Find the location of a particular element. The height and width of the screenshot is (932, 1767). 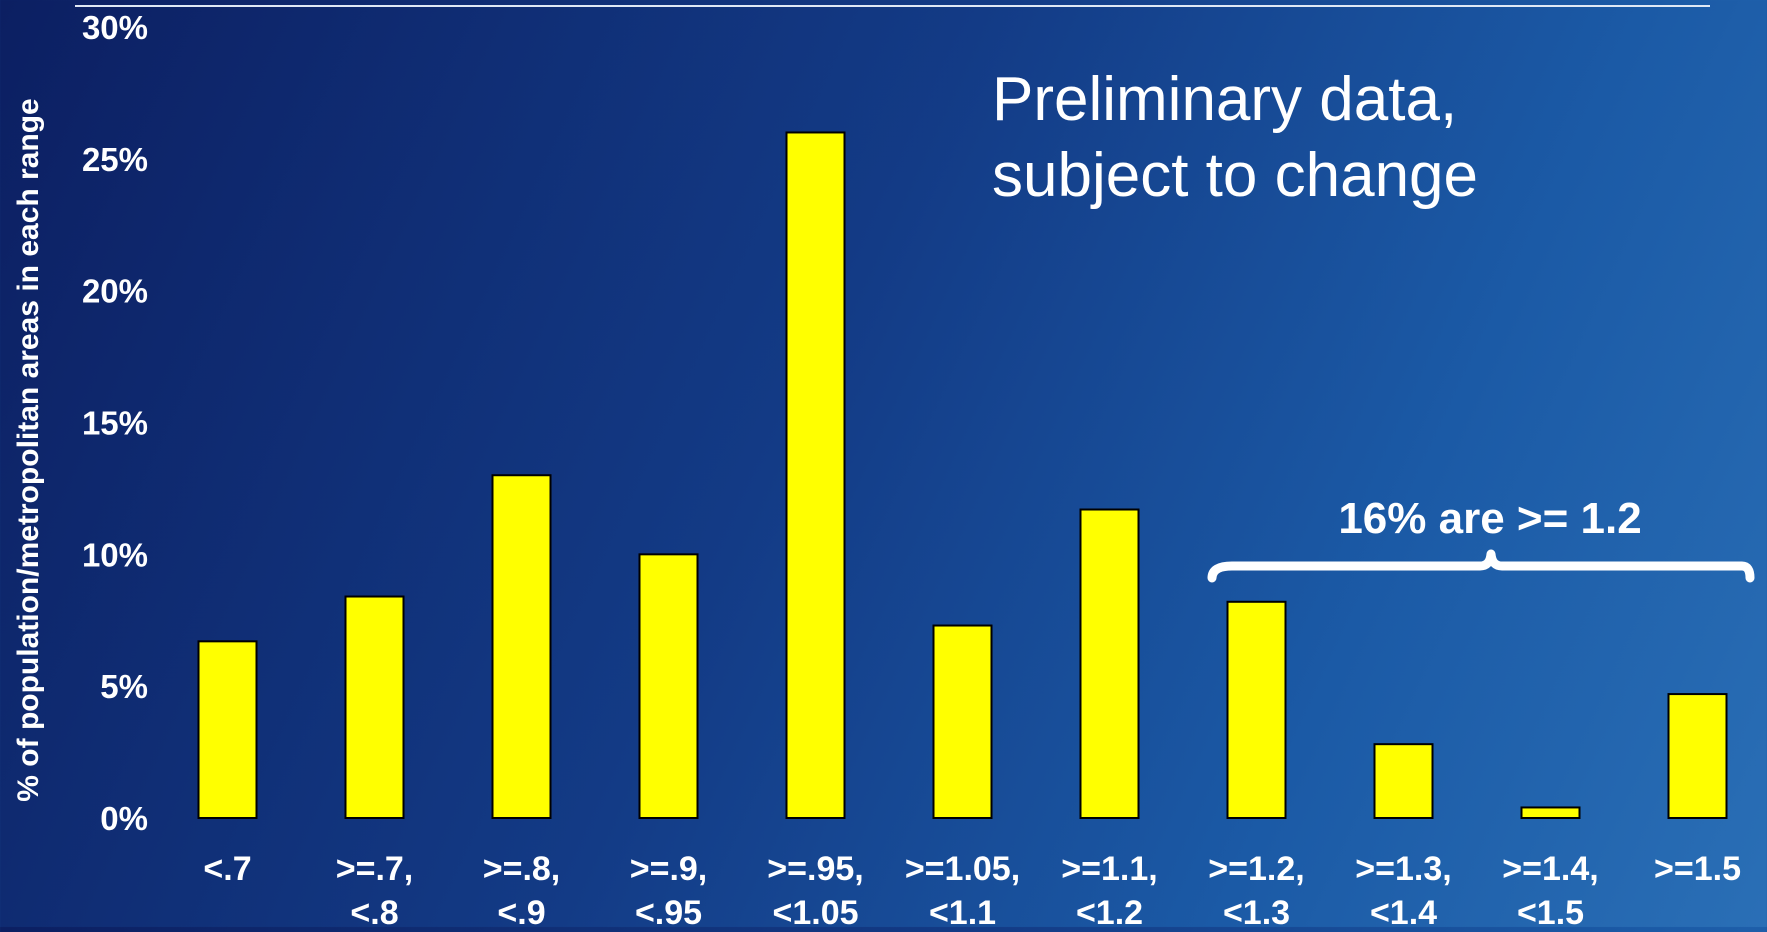

y-tick-label: 0% is located at coordinates (124, 818).